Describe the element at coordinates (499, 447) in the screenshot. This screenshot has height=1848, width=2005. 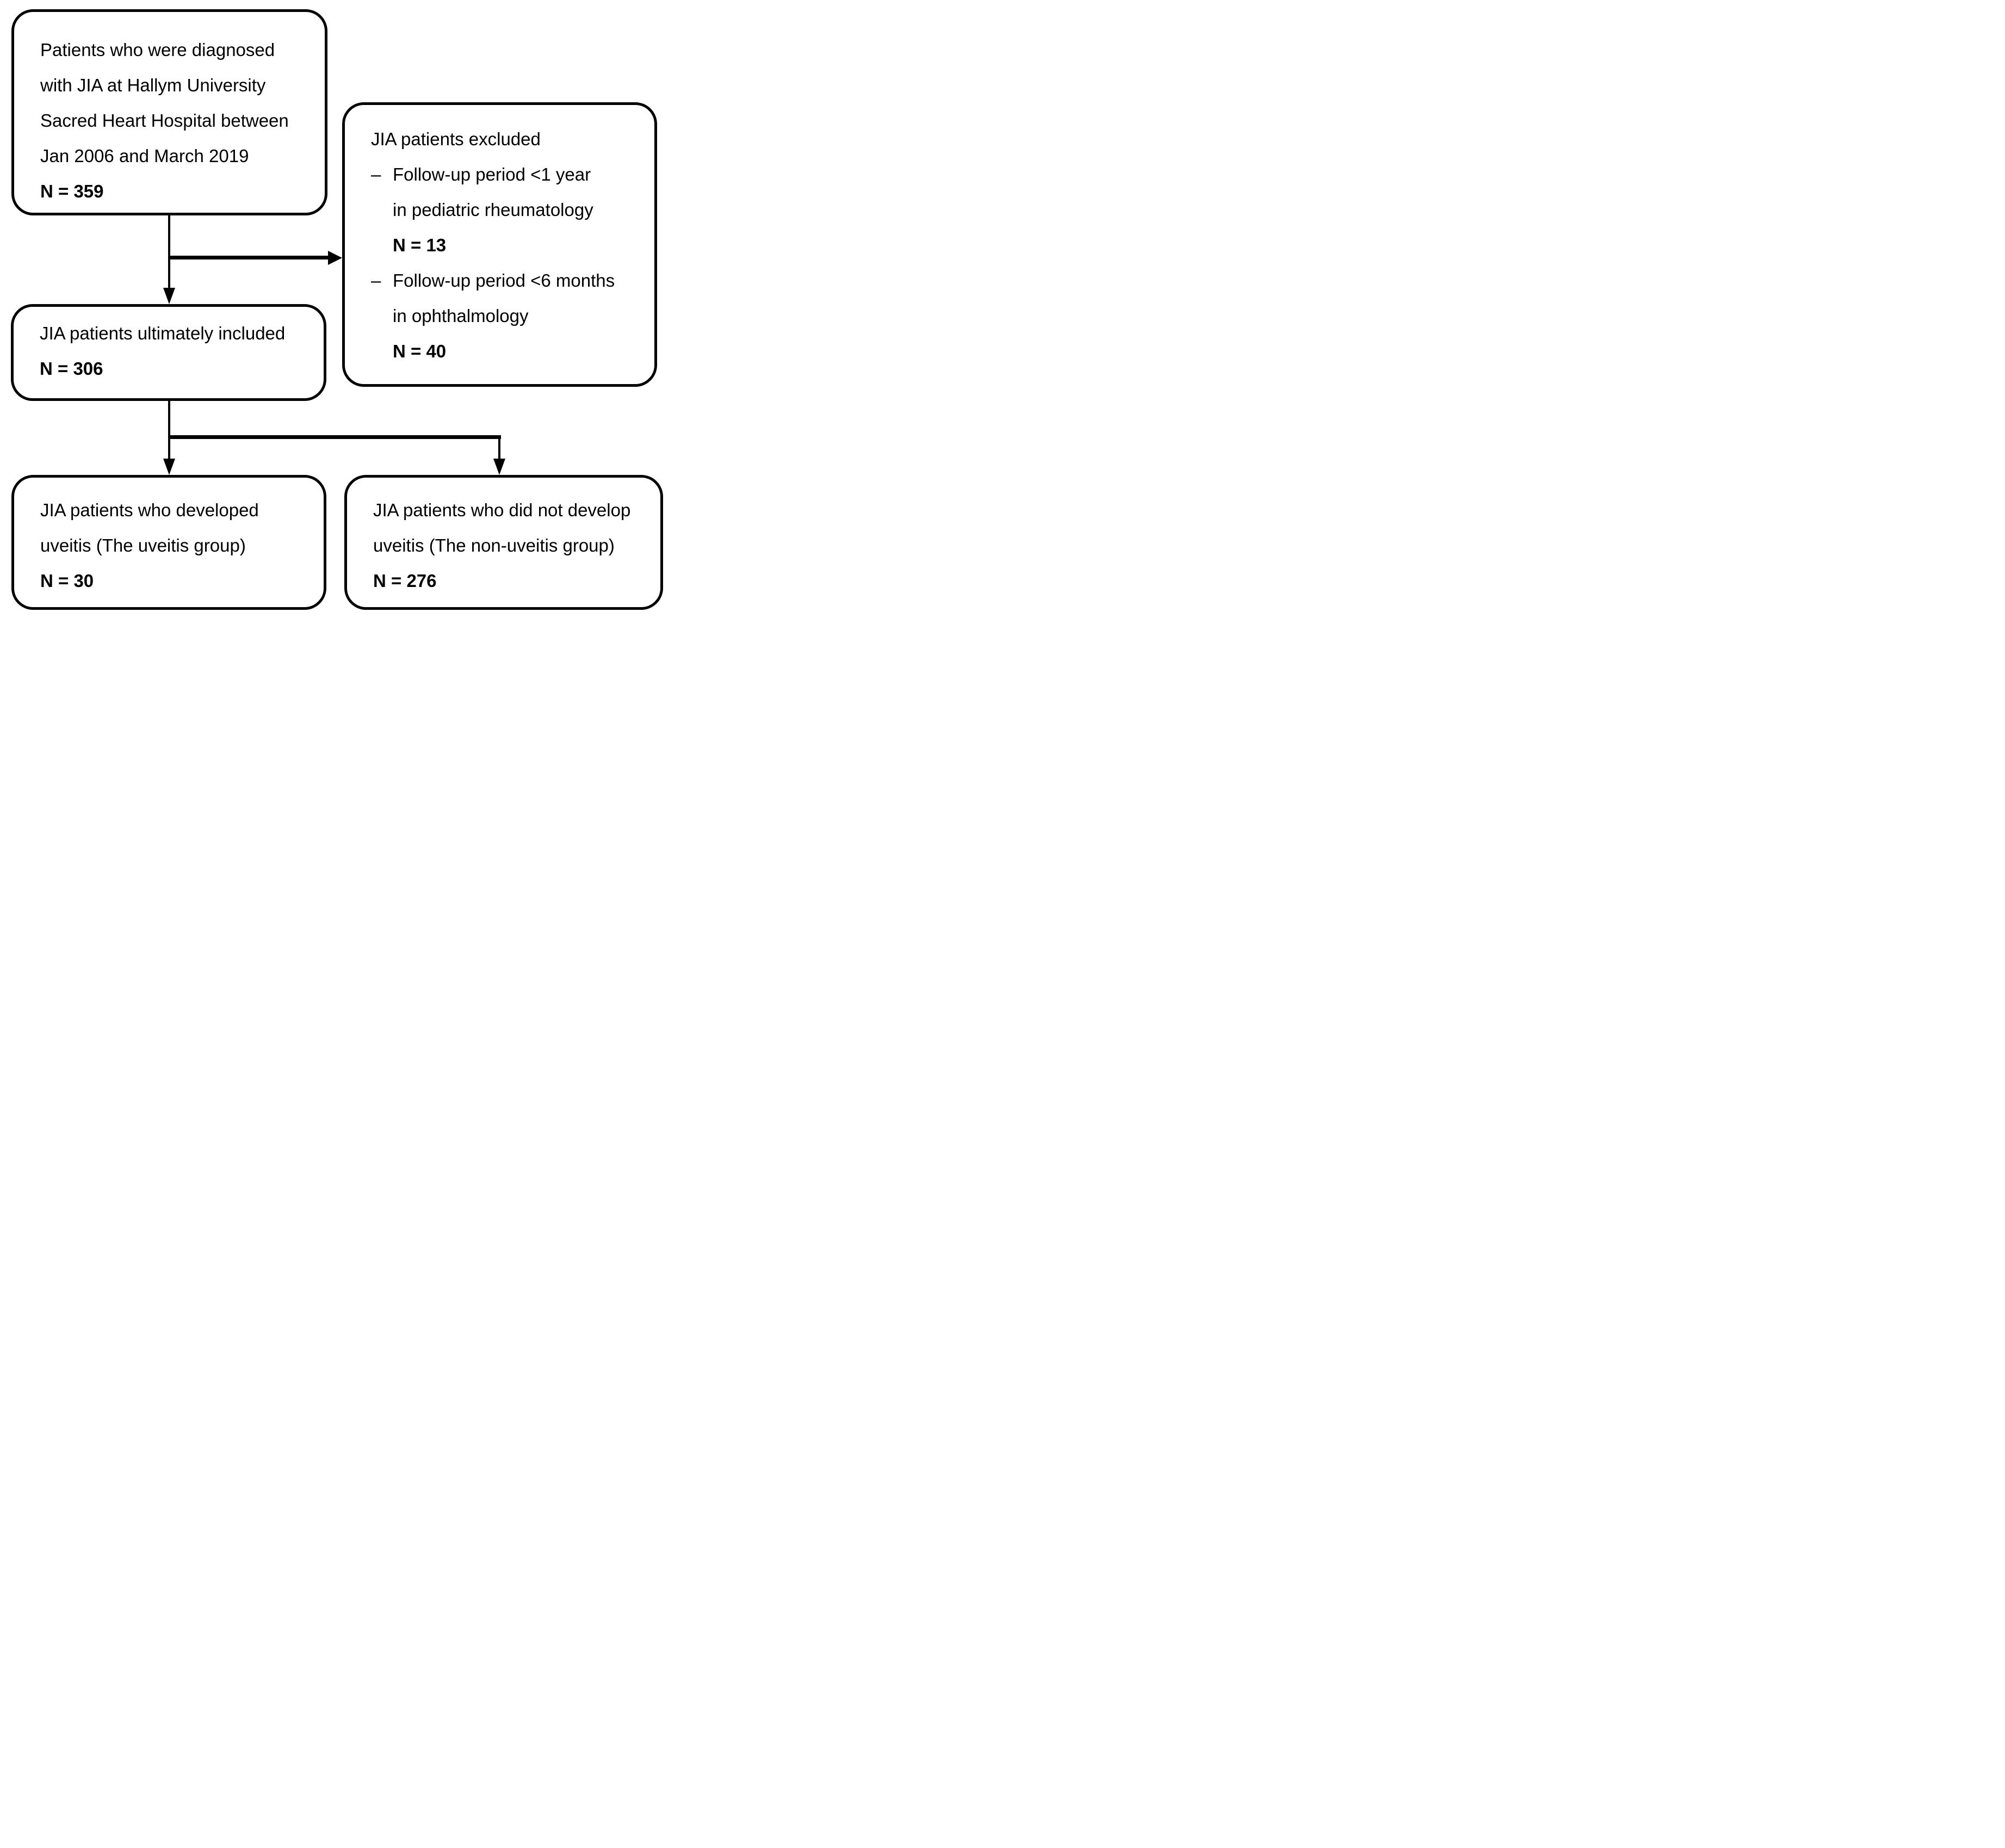
I see `connector-branch-to-non-uveitis` at that location.